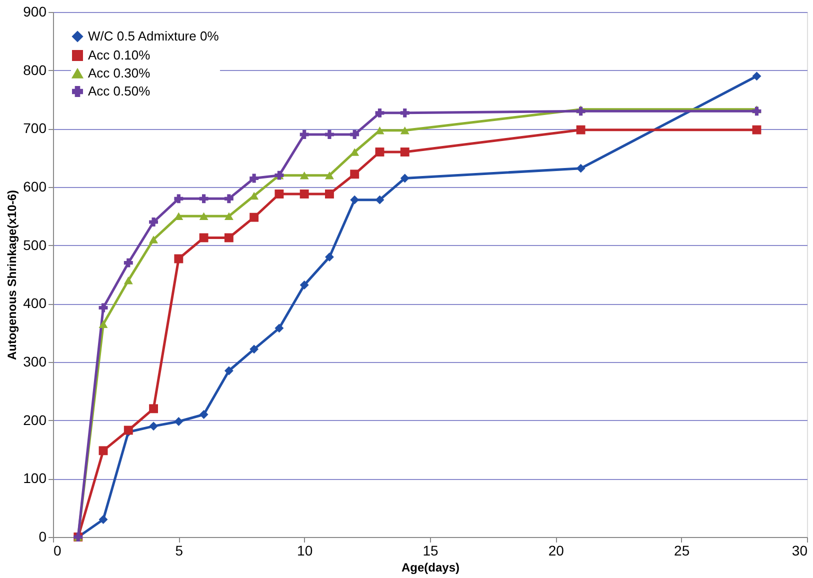 The image size is (813, 578). I want to click on y-tick-label: 800, so click(35, 70).